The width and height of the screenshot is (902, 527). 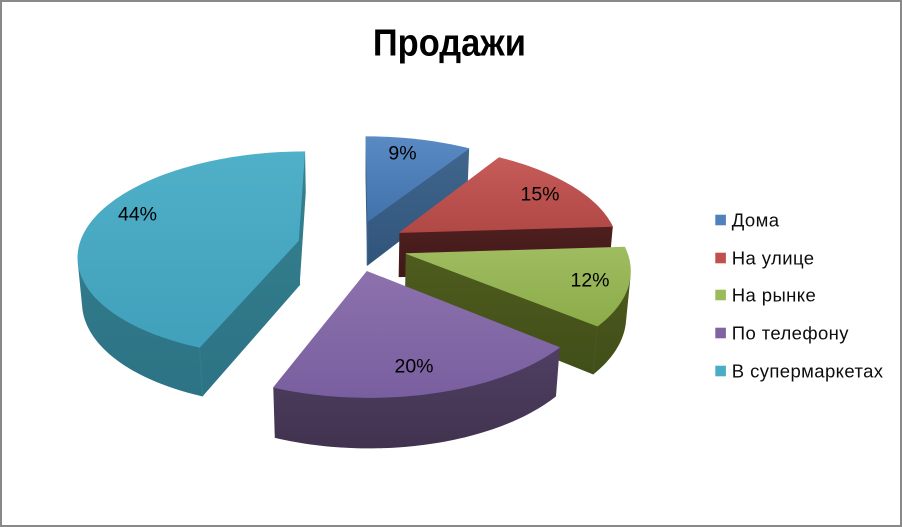 What do you see at coordinates (539, 194) in the screenshot?
I see `svg-text: 15%` at bounding box center [539, 194].